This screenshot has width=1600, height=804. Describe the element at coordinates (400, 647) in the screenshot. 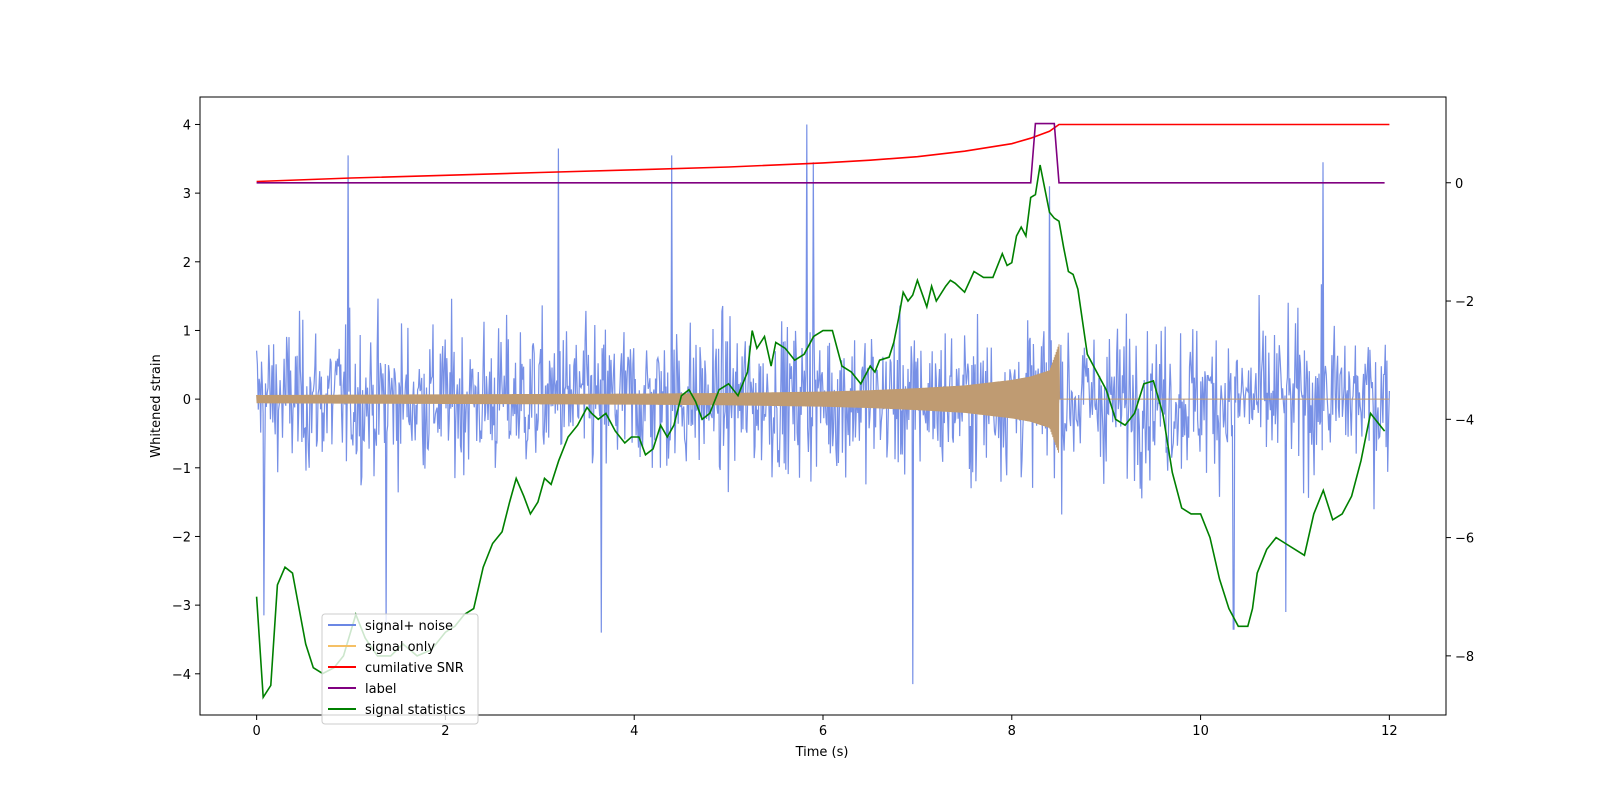

I see `legend-label: signal only` at that location.